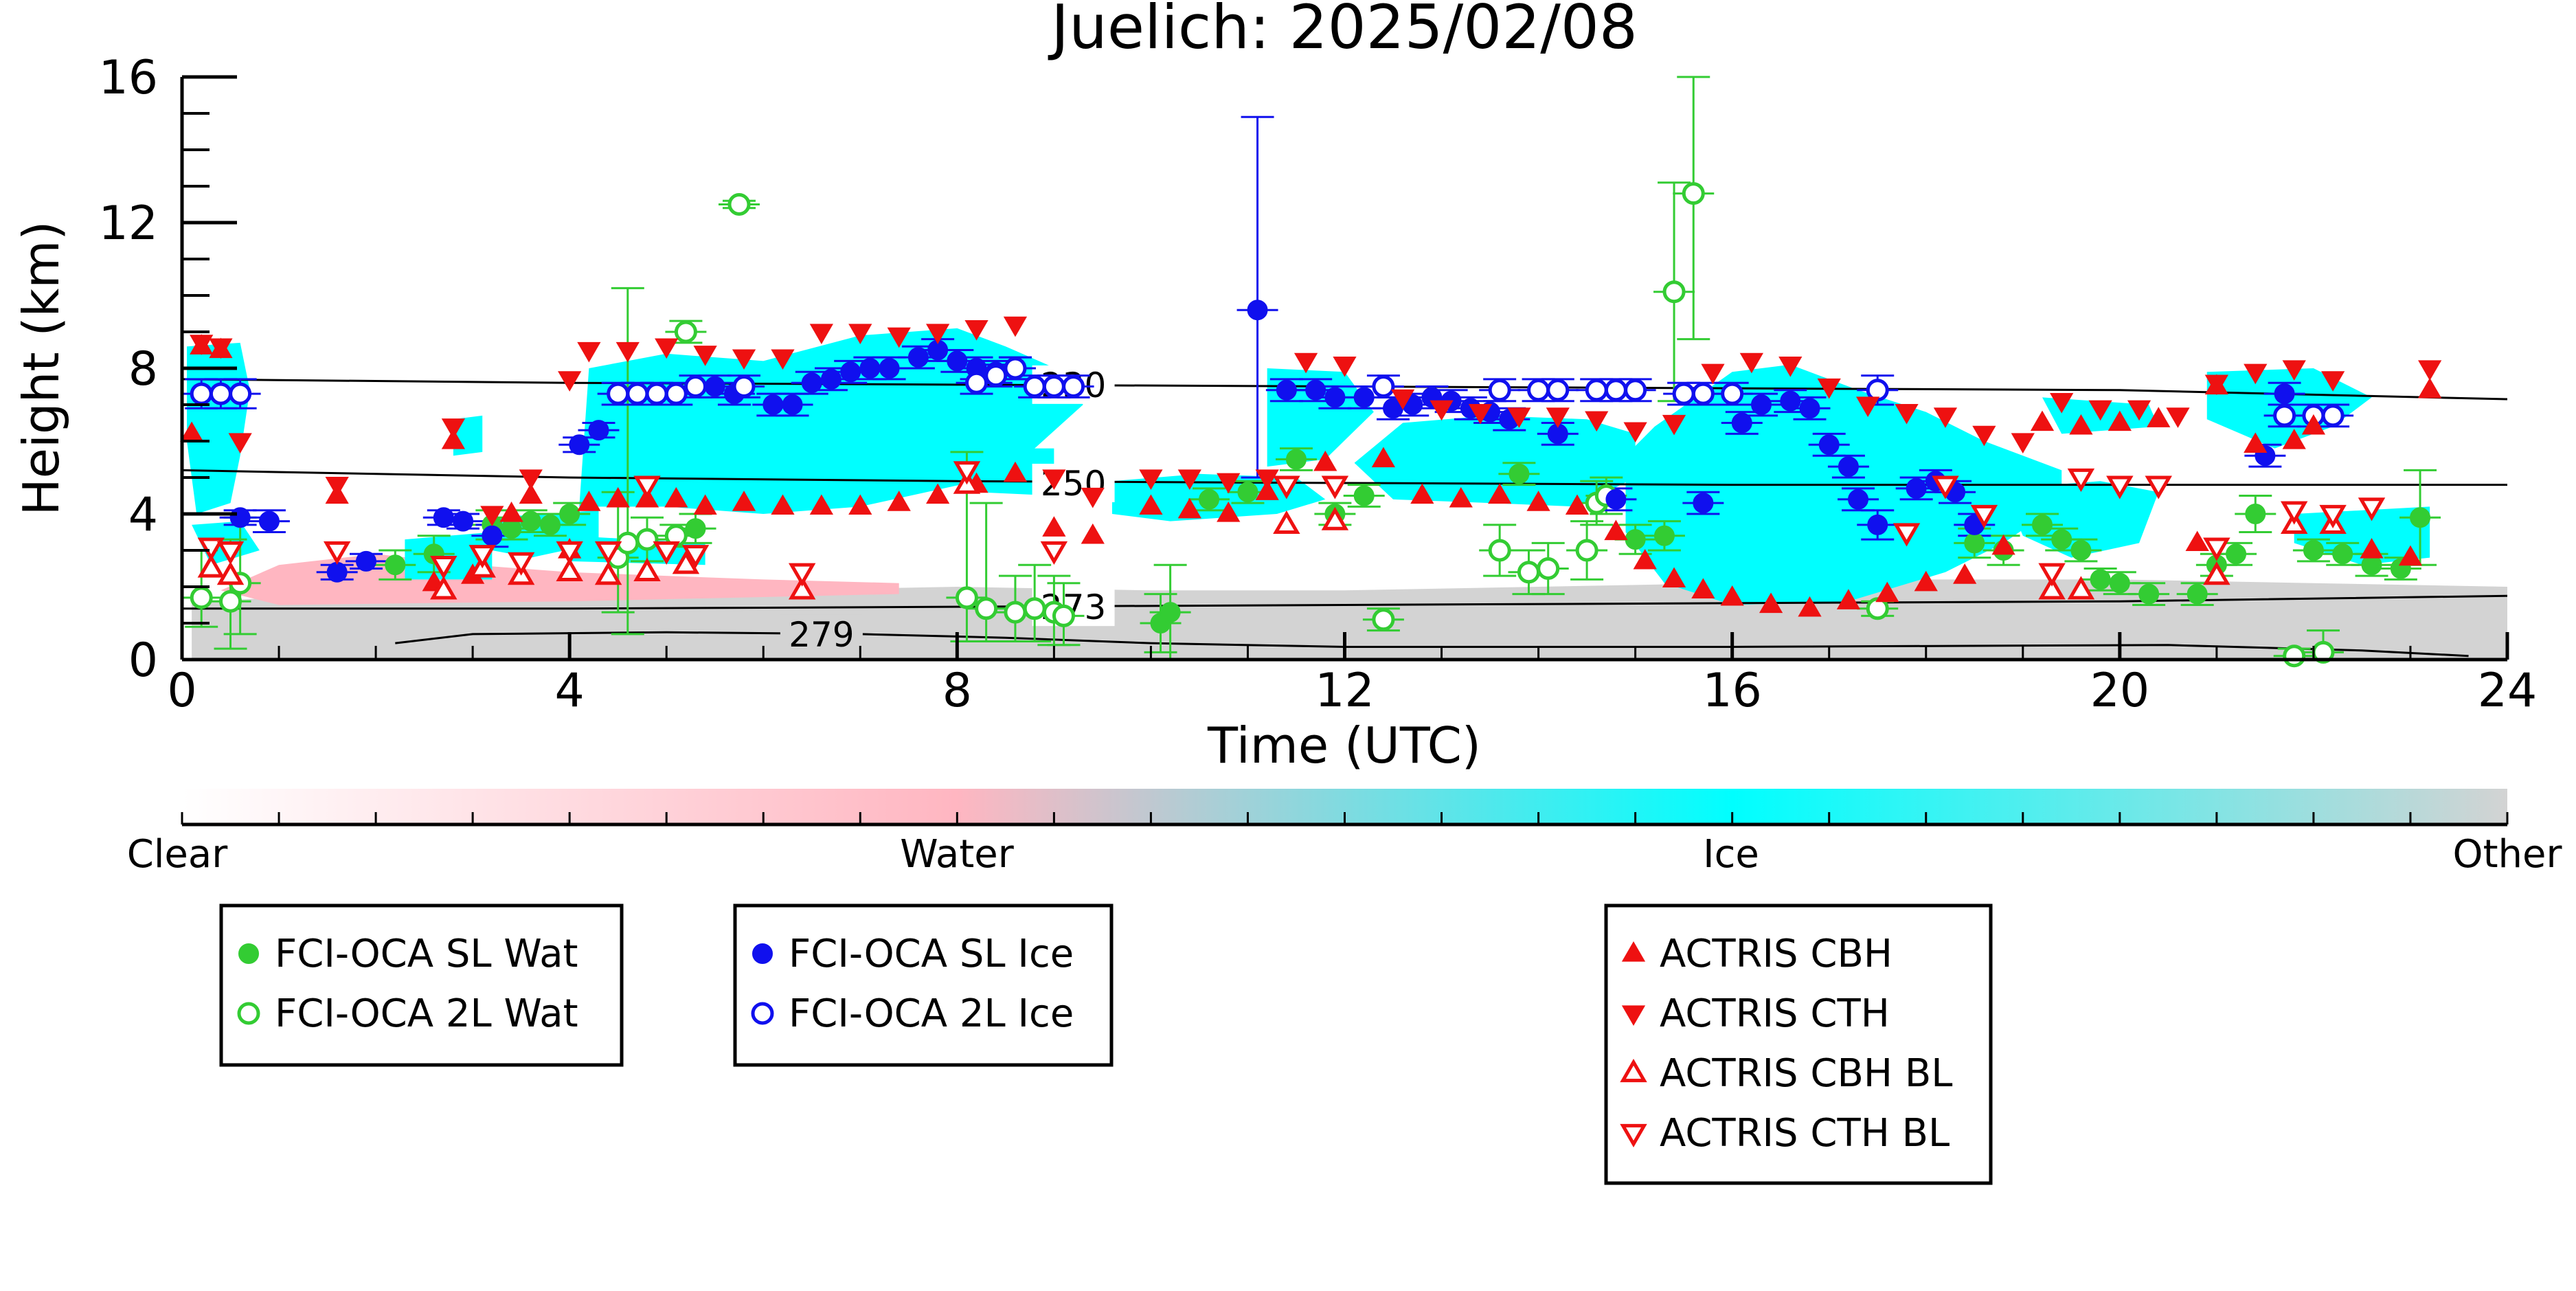  What do you see at coordinates (1345, 818) in the screenshot?
I see `colorbar-ticks` at bounding box center [1345, 818].